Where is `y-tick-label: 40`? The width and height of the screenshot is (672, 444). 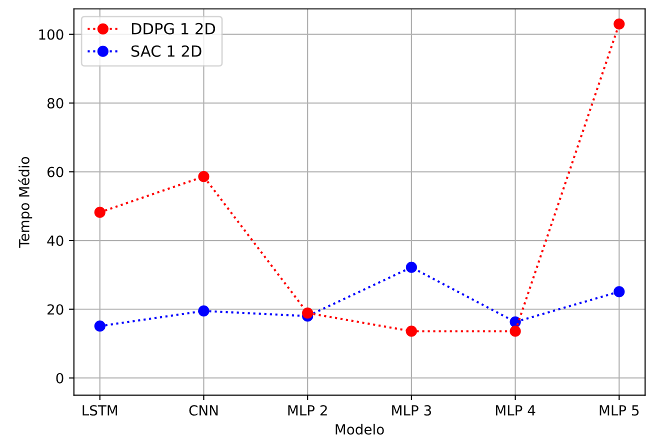
y-tick-label: 40 is located at coordinates (55, 240).